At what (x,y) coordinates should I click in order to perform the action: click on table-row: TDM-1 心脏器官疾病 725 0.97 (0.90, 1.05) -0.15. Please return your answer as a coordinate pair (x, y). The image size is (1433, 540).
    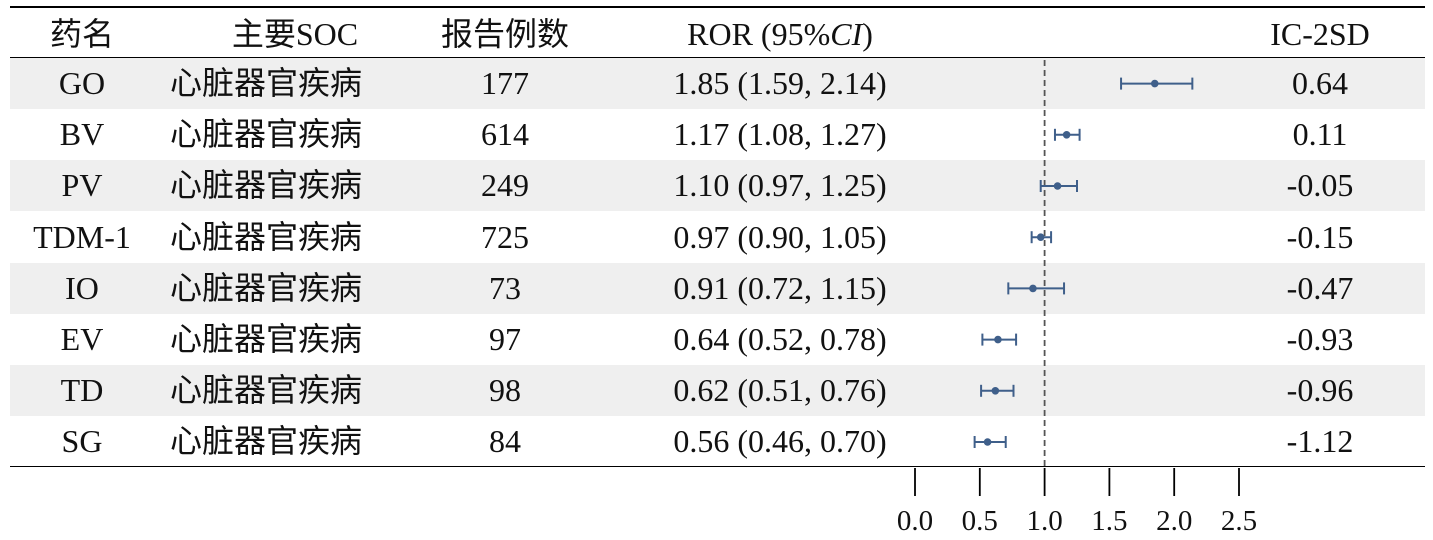
    Looking at the image, I should click on (717, 237).